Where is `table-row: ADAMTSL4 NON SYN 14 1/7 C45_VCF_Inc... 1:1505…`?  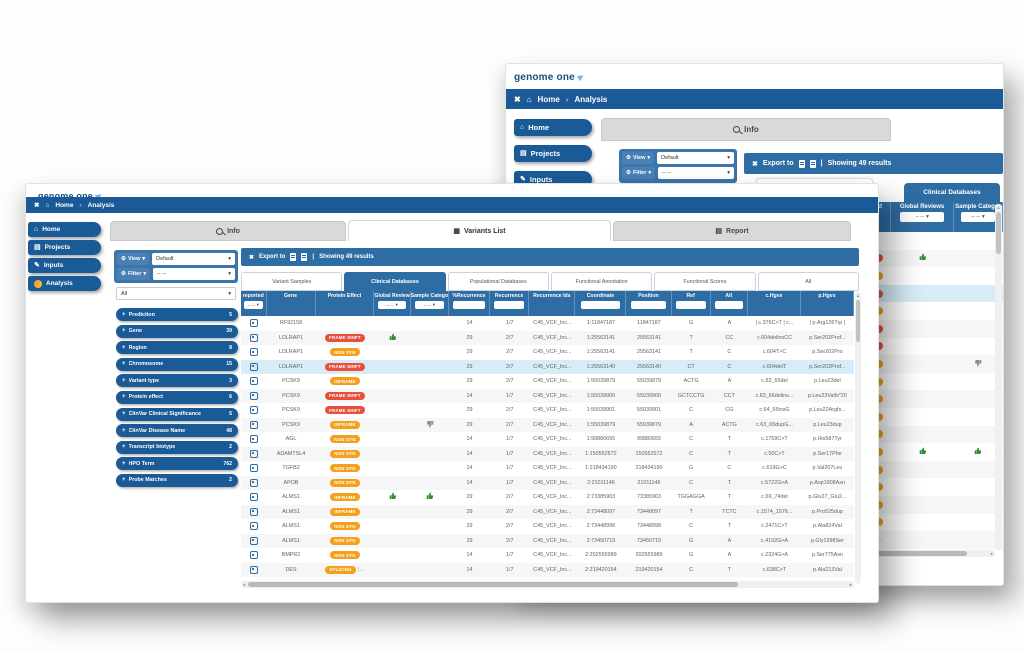 table-row: ADAMTSL4 NON SYN 14 1/7 C45_VCF_Inc... 1:1505… is located at coordinates (547, 453).